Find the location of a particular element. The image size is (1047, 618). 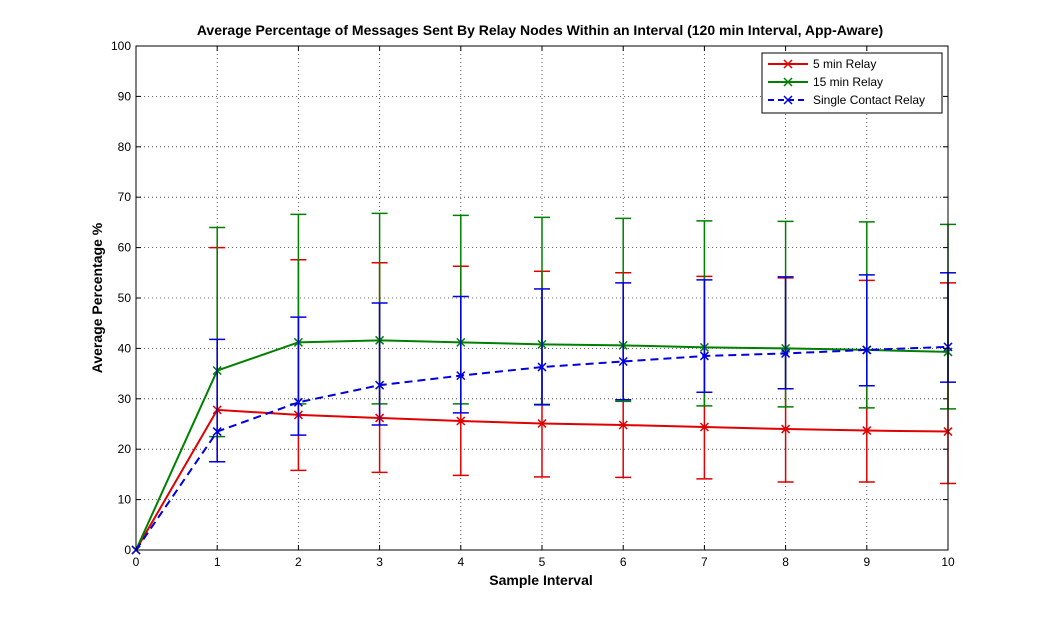

x-tick-label: 4 is located at coordinates (460, 562).